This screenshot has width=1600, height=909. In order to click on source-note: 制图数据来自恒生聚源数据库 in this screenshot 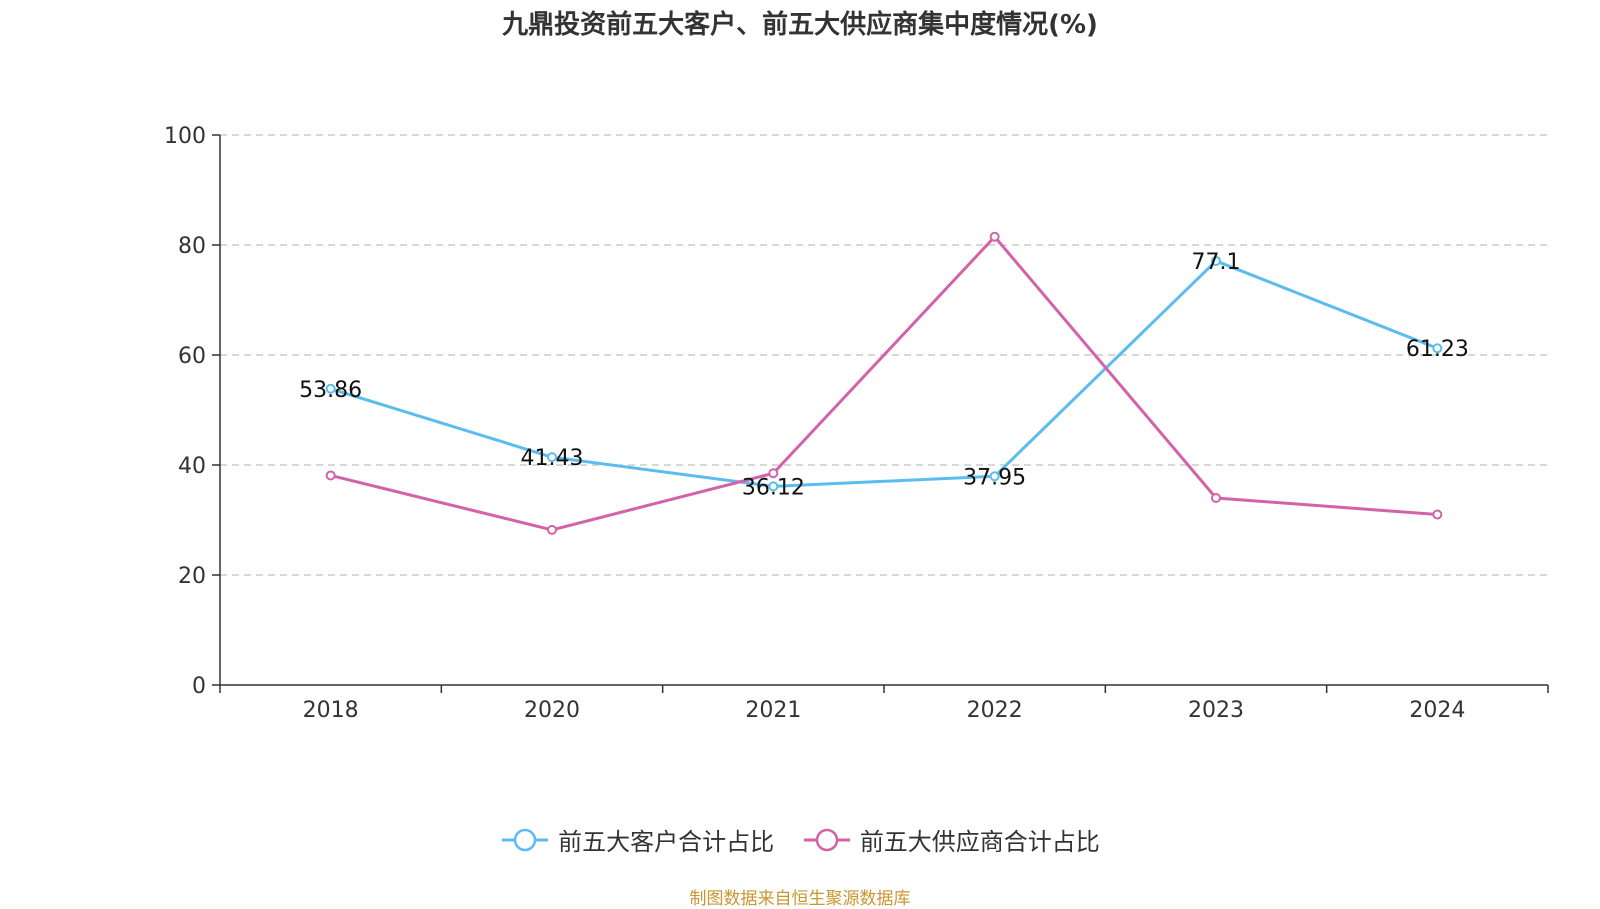, I will do `click(800, 899)`.